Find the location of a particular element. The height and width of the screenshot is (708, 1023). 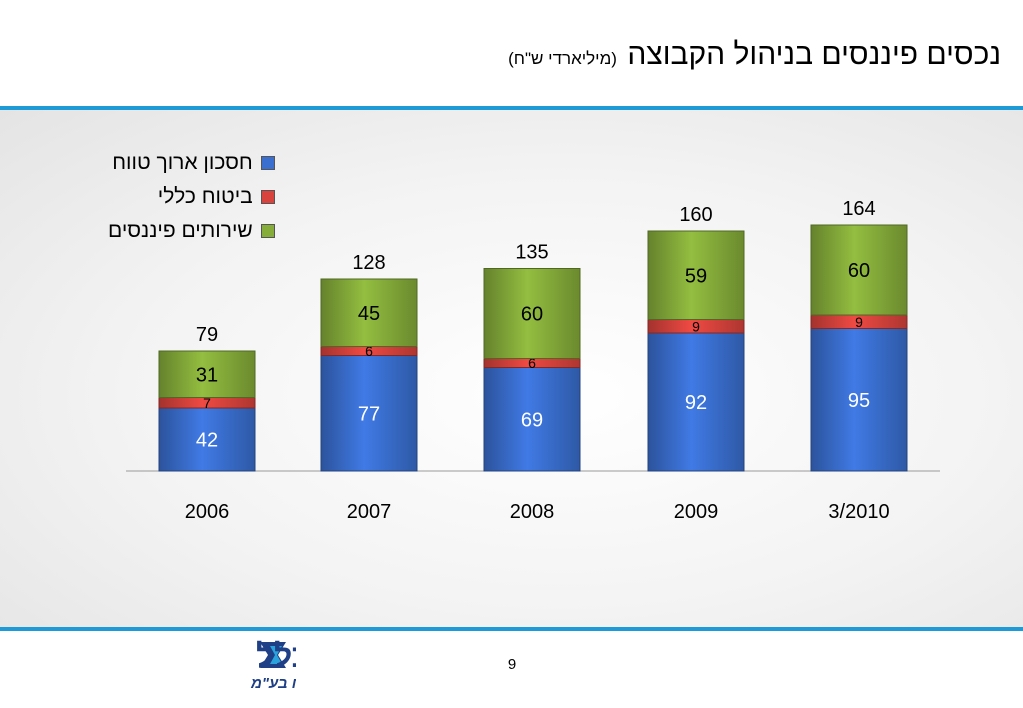

data-label: 77 is located at coordinates (369, 414).